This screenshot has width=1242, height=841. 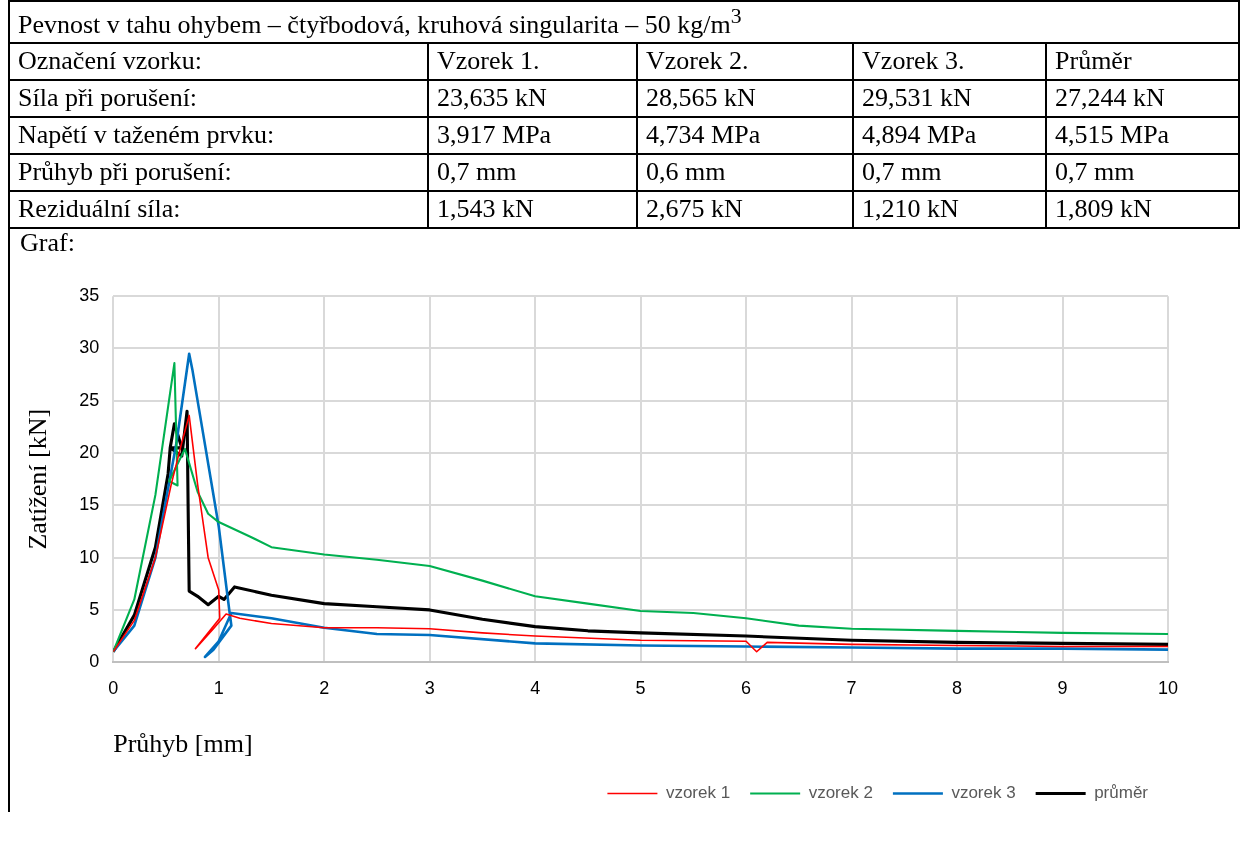 What do you see at coordinates (219, 61) in the screenshot?
I see `text: Označení vzorku:` at bounding box center [219, 61].